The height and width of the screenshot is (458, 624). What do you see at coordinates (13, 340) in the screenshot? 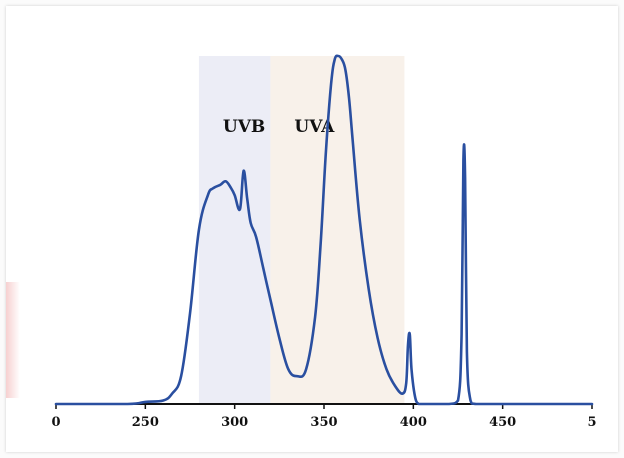
I see `page-edge-shadow` at bounding box center [13, 340].